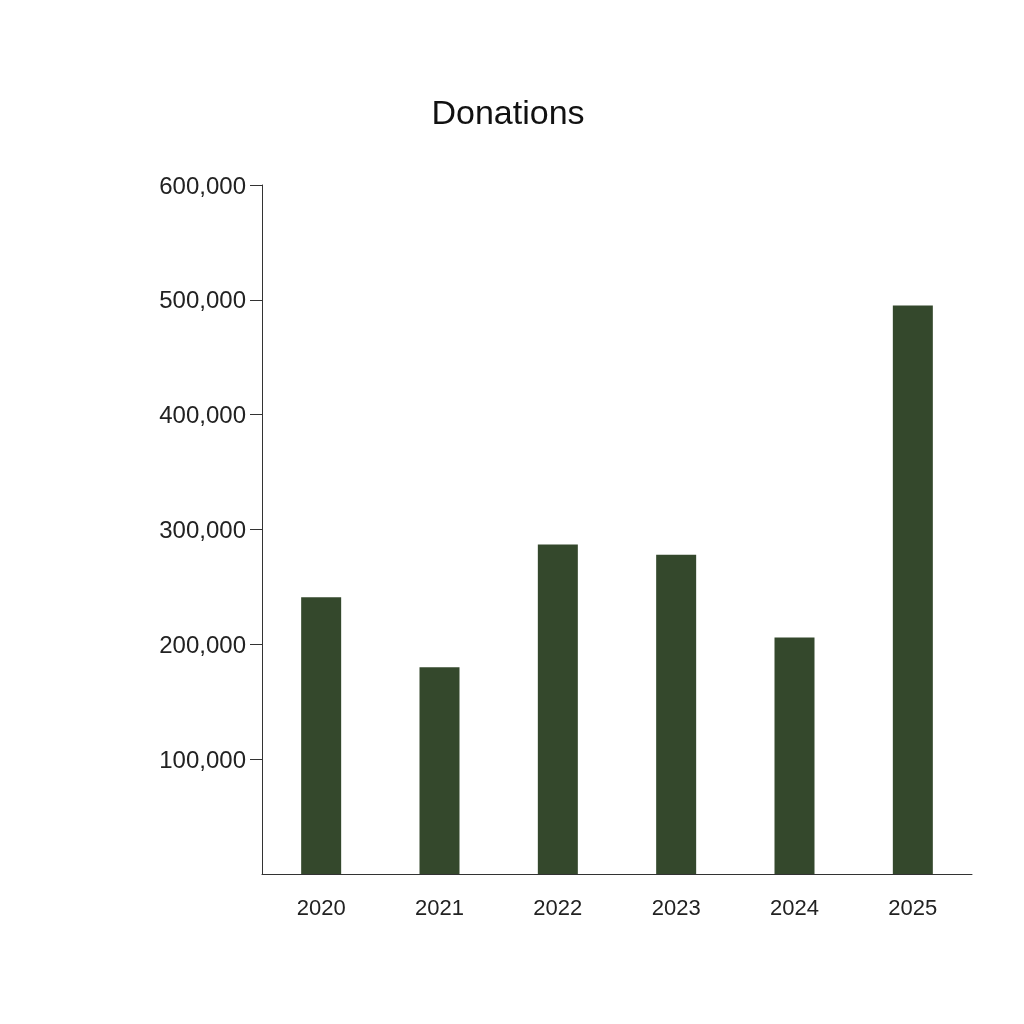 The height and width of the screenshot is (1024, 1024). What do you see at coordinates (202, 644) in the screenshot?
I see `y-tick-label: 200,000` at bounding box center [202, 644].